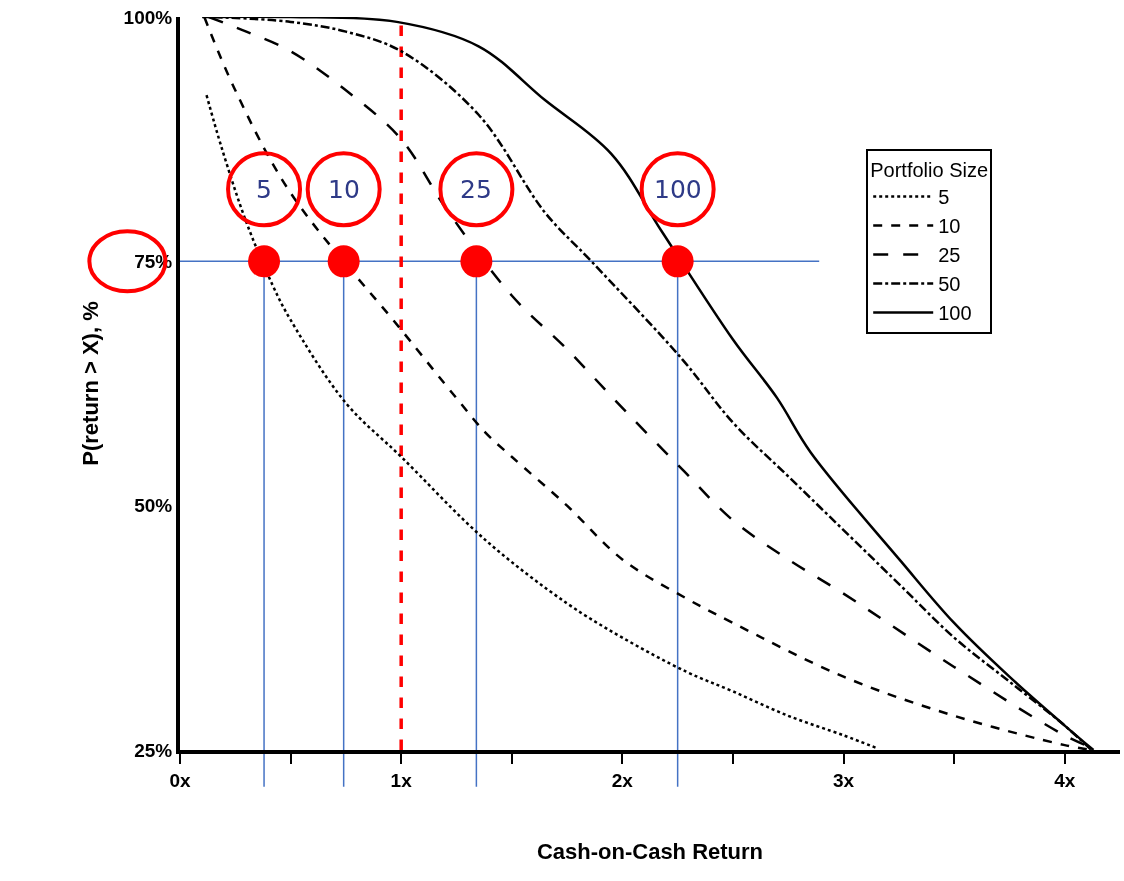 Image resolution: width=1124 pixels, height=881 pixels. I want to click on x-axis-title: Cash-on-Cash Return, so click(650, 852).